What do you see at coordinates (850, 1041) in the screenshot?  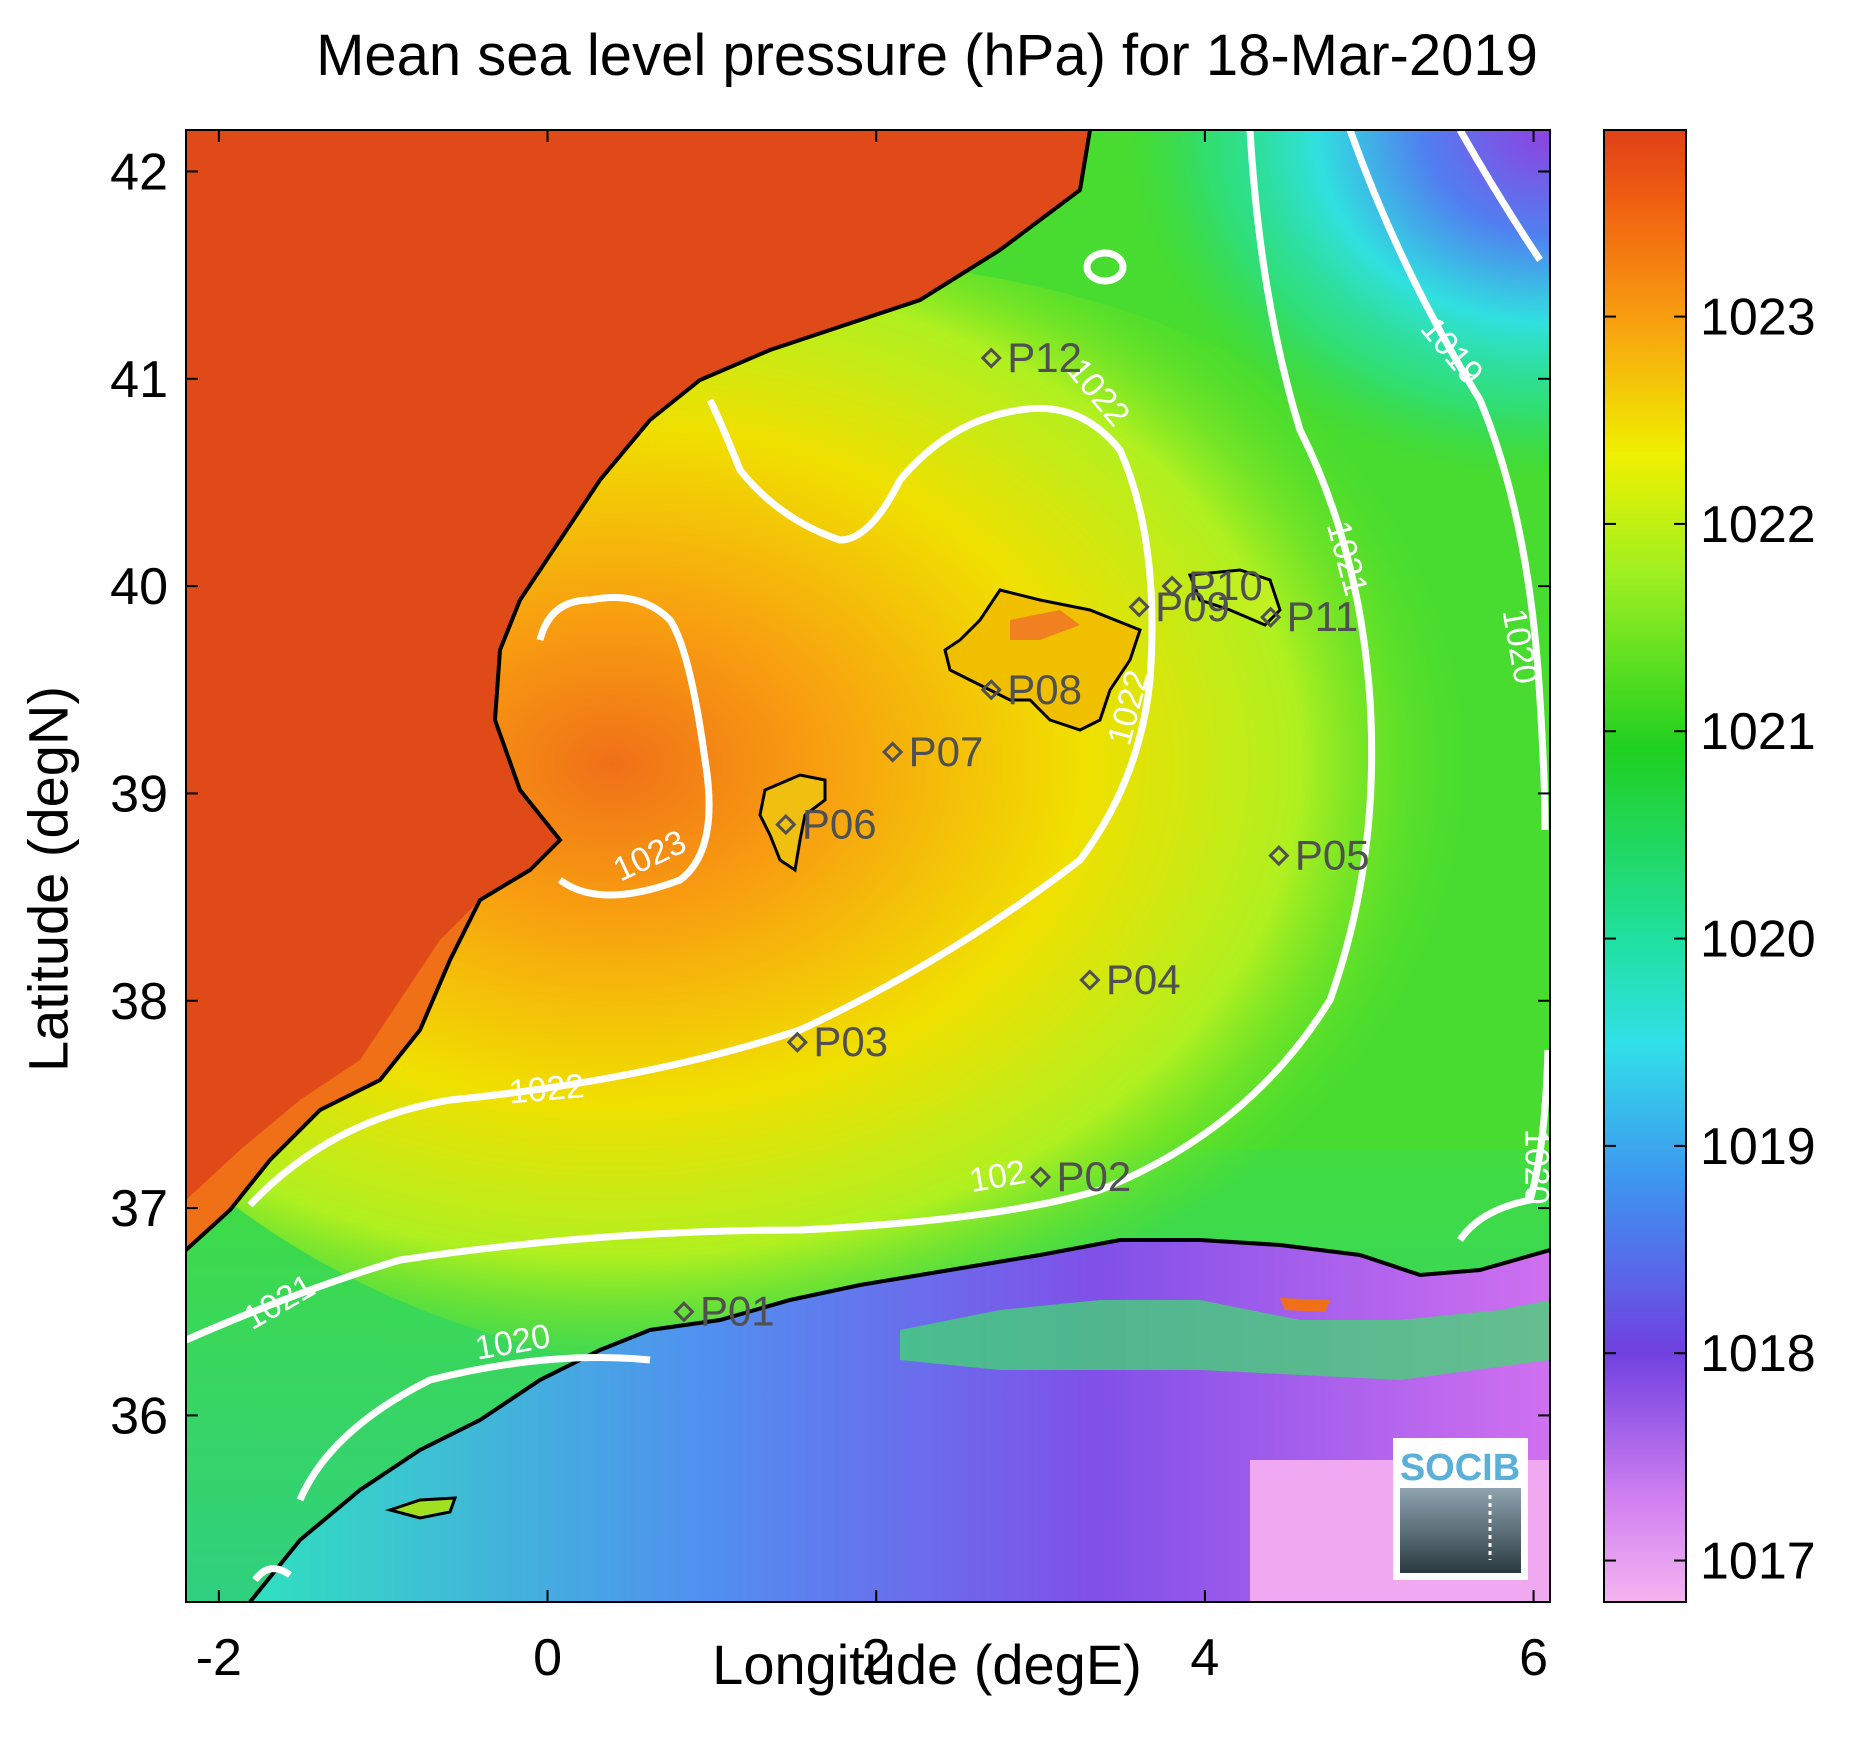 I see `station-label: P03` at bounding box center [850, 1041].